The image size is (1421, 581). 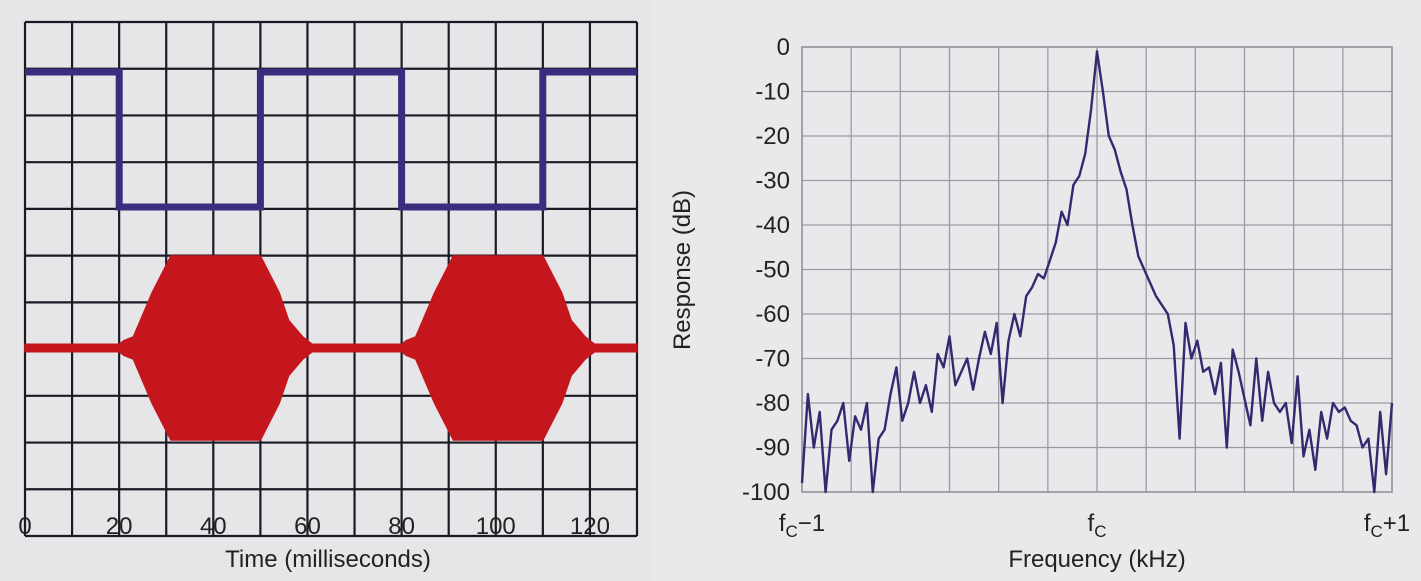 What do you see at coordinates (1387, 525) in the screenshot?
I see `right-x-tick-label: fC+1` at bounding box center [1387, 525].